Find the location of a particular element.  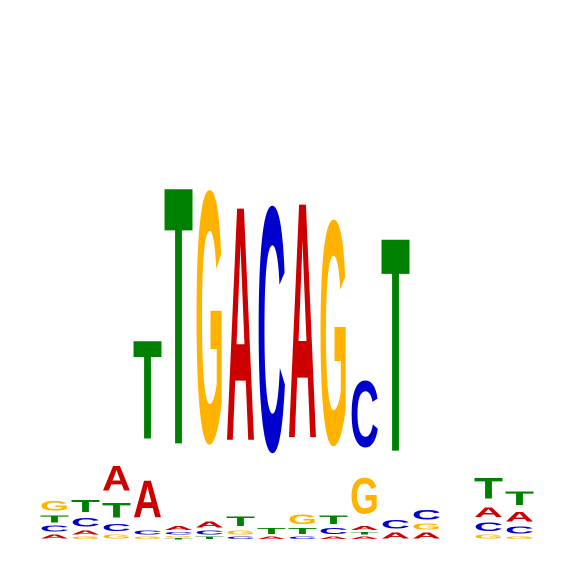

logo-column: AGC is located at coordinates (426, 523).